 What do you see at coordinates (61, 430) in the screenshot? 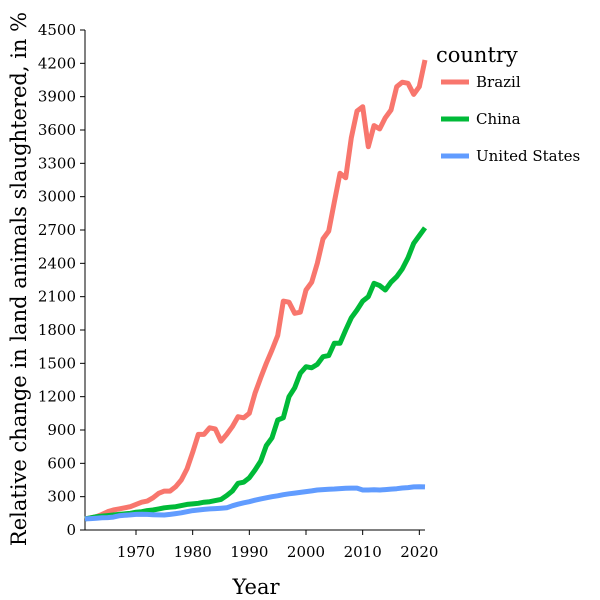
I see `y-tick-label: 900` at bounding box center [61, 430].